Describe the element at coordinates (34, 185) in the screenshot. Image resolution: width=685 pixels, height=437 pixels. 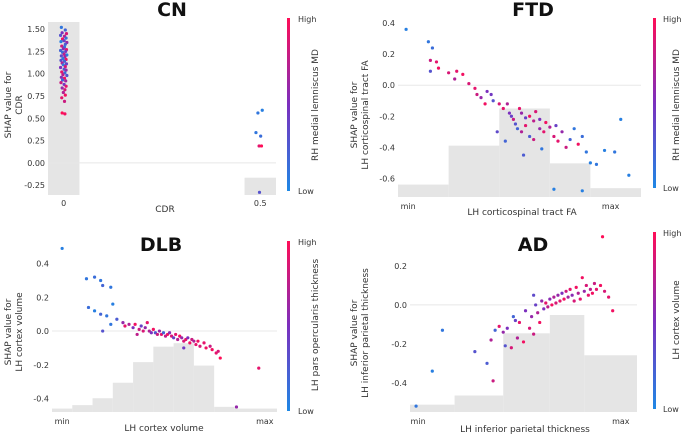
I see `y-tick-label: -0.25` at that location.